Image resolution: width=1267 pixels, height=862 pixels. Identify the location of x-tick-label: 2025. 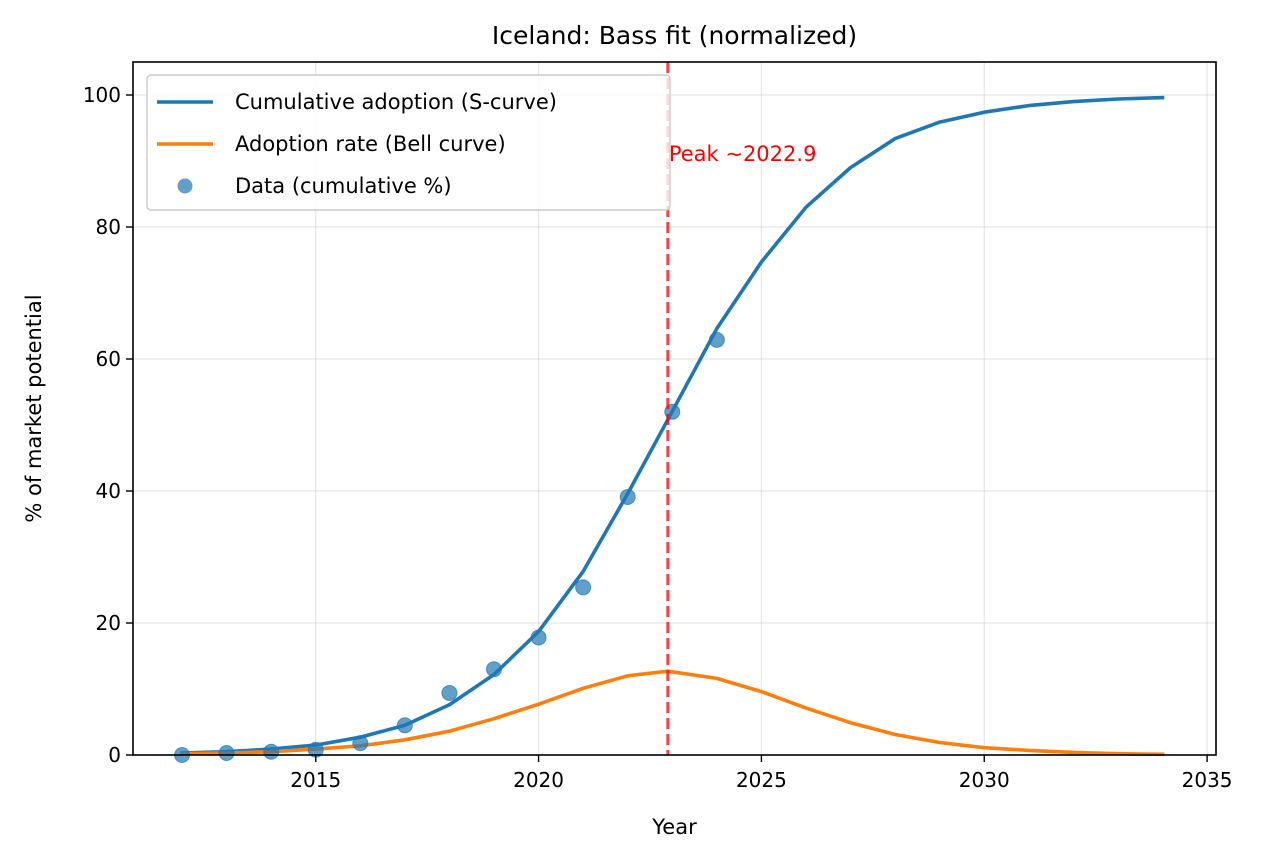
(761, 780).